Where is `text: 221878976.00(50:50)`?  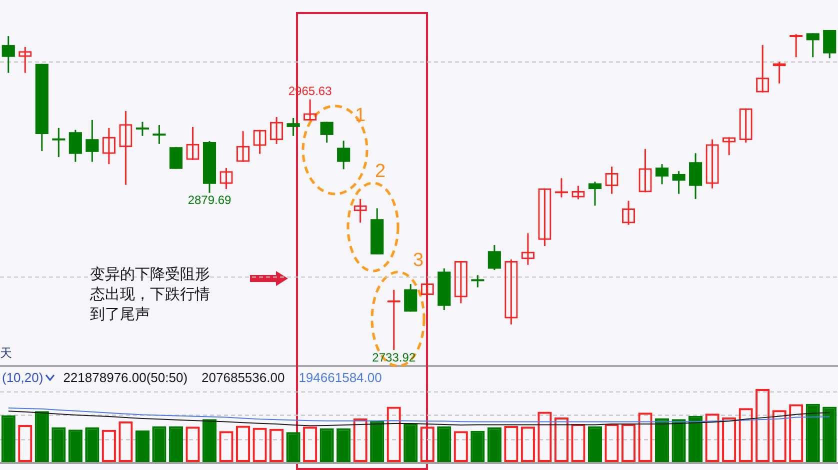
text: 221878976.00(50:50) is located at coordinates (125, 377).